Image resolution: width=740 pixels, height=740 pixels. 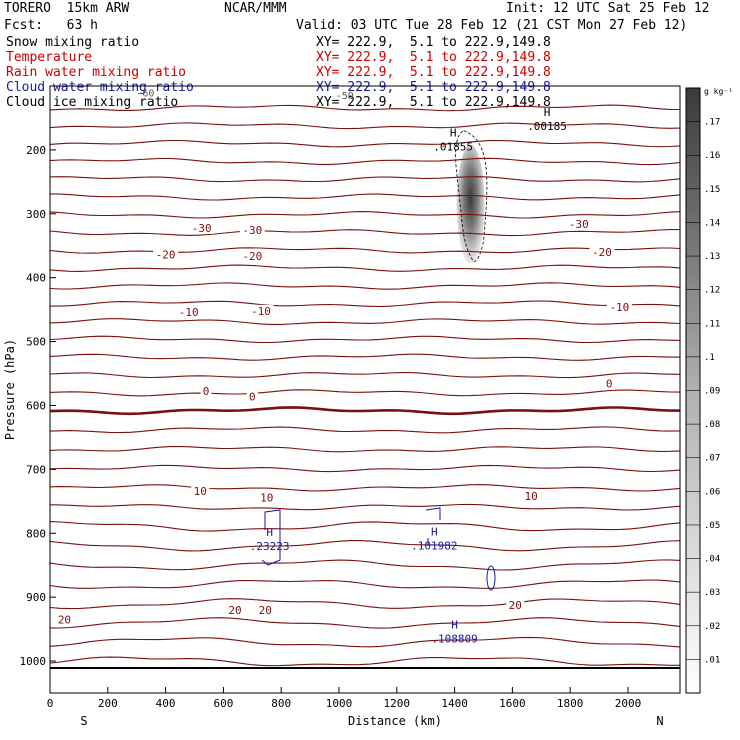 What do you see at coordinates (570, 703) in the screenshot?
I see `x-tick-label: 1800` at bounding box center [570, 703].